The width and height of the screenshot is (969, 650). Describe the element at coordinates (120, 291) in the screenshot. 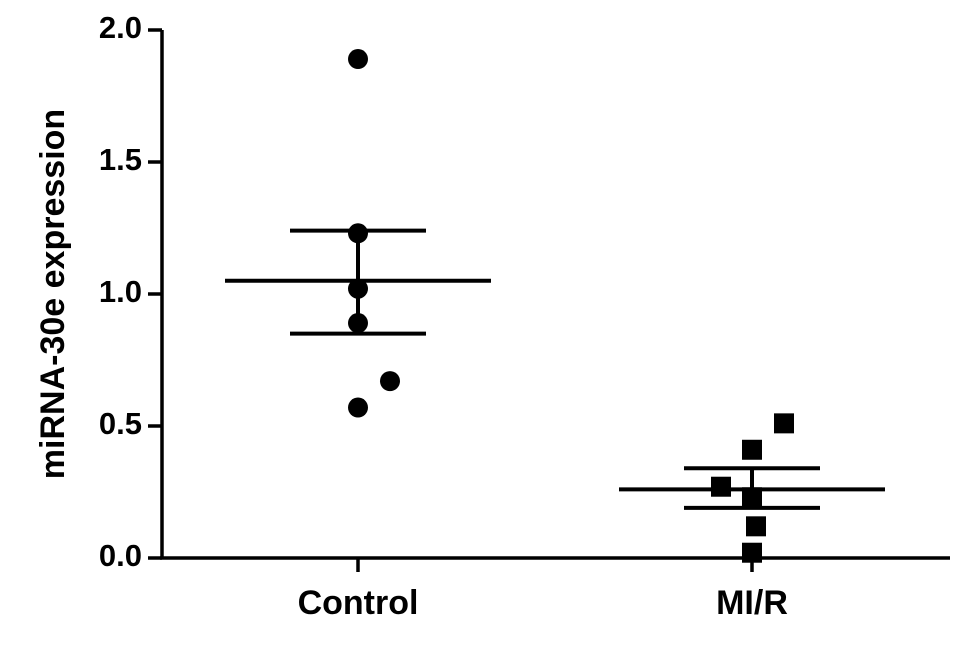

I see `y-tick-label: 1.0` at that location.